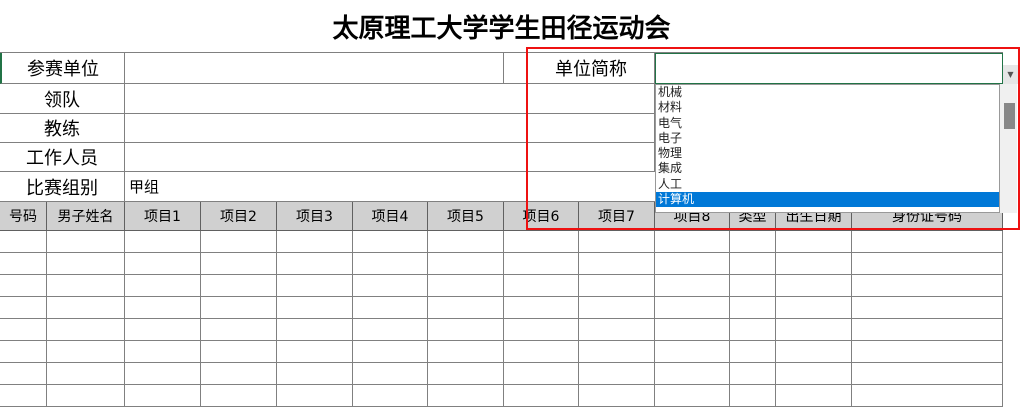 The image size is (1024, 407). I want to click on dropdown-option: 机械, so click(670, 92).